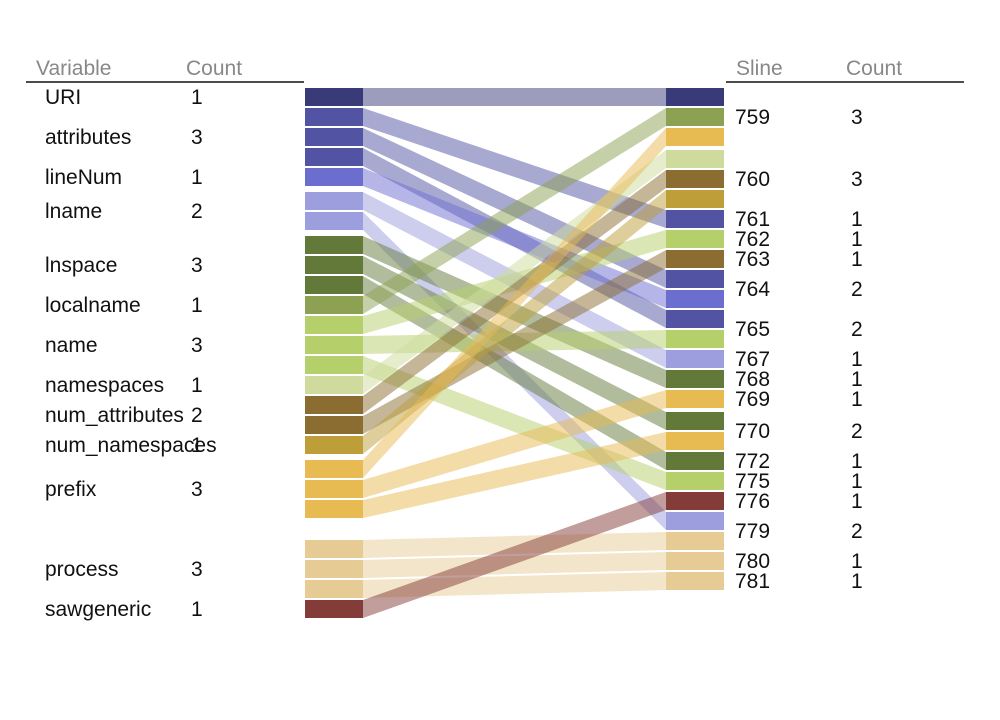  I want to click on left-row-num-namespaces-label: num_namespaces, so click(131, 445).